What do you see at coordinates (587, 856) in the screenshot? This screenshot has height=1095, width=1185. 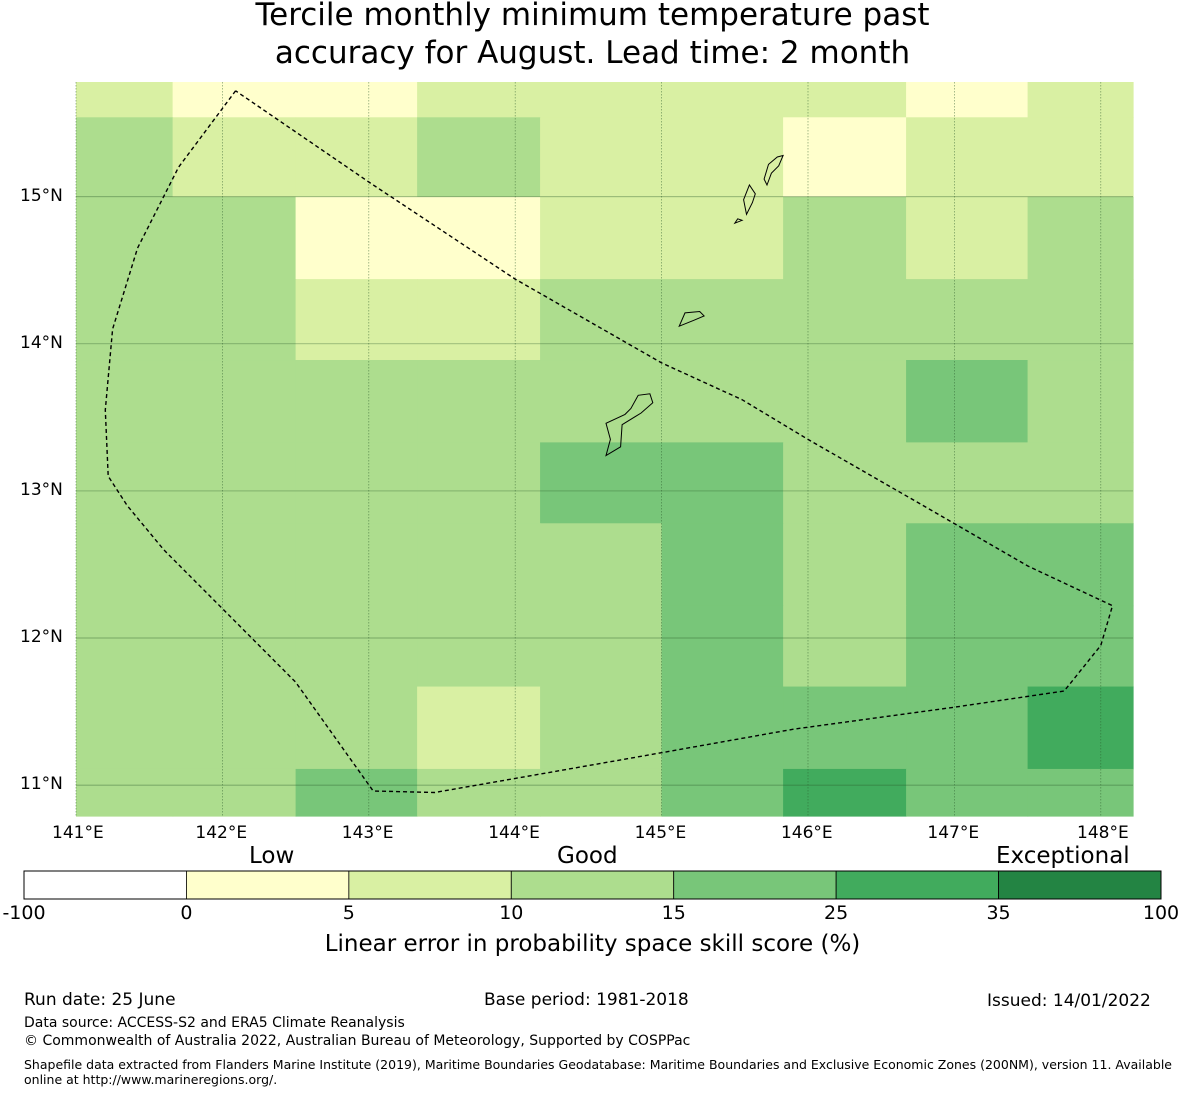 I see `category-good: Good` at bounding box center [587, 856].